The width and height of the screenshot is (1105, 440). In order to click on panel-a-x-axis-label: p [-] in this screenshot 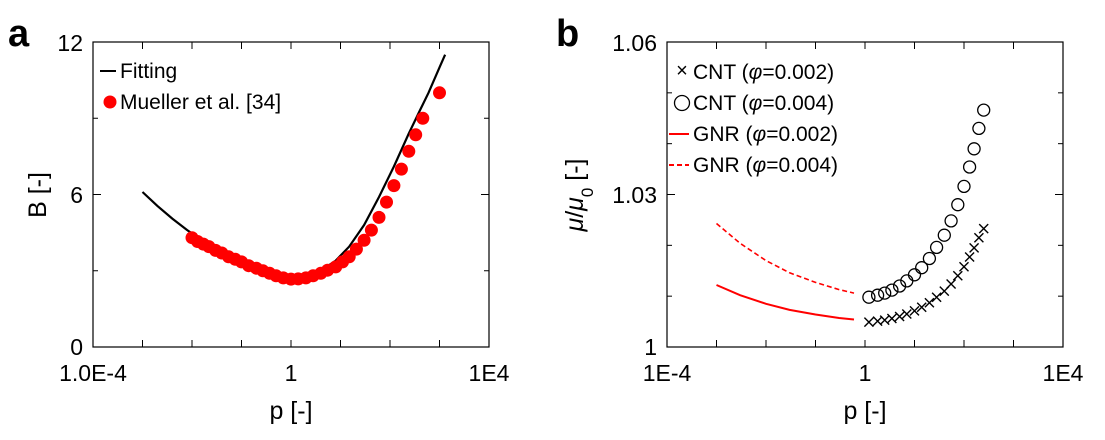, I will do `click(290, 411)`.